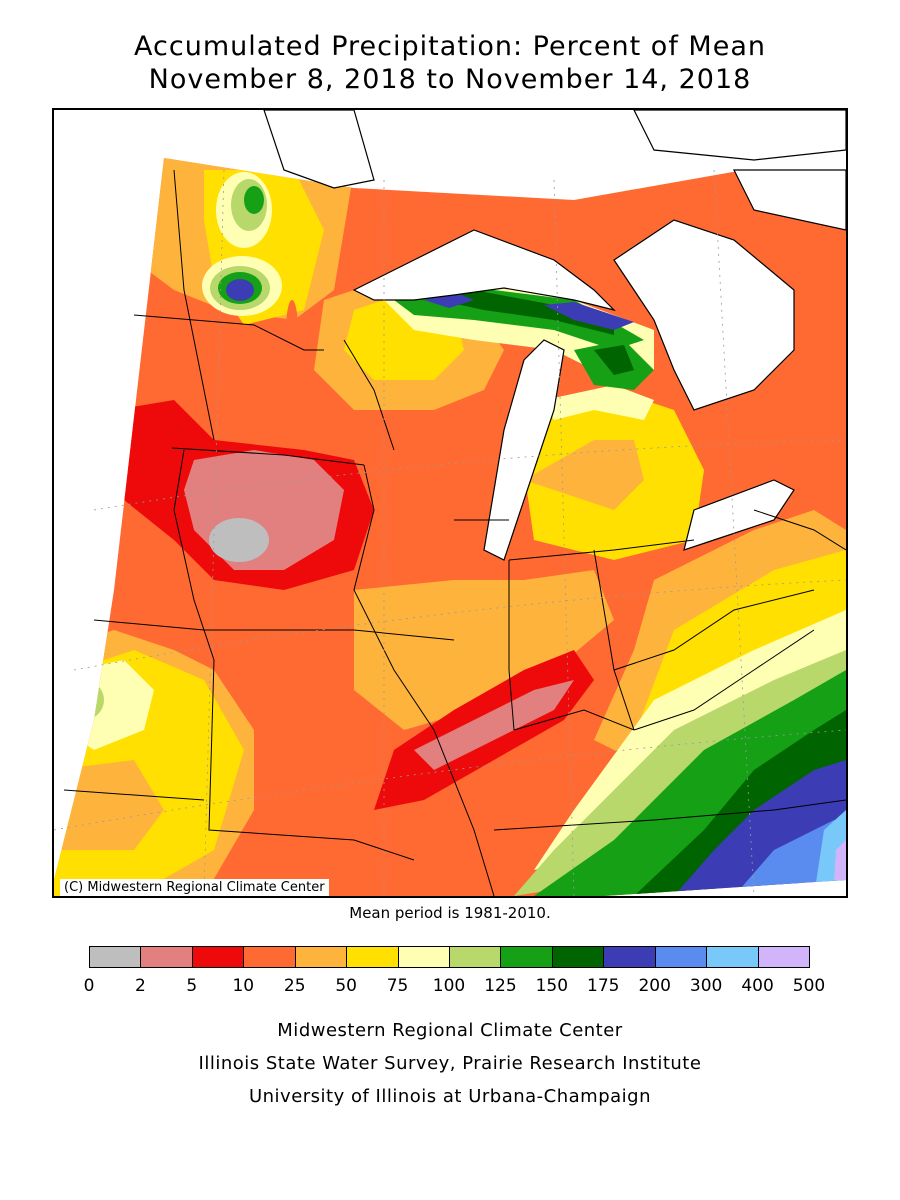 Image resolution: width=900 pixels, height=1200 pixels. What do you see at coordinates (140, 986) in the screenshot?
I see `legend-tick-label: 2` at bounding box center [140, 986].